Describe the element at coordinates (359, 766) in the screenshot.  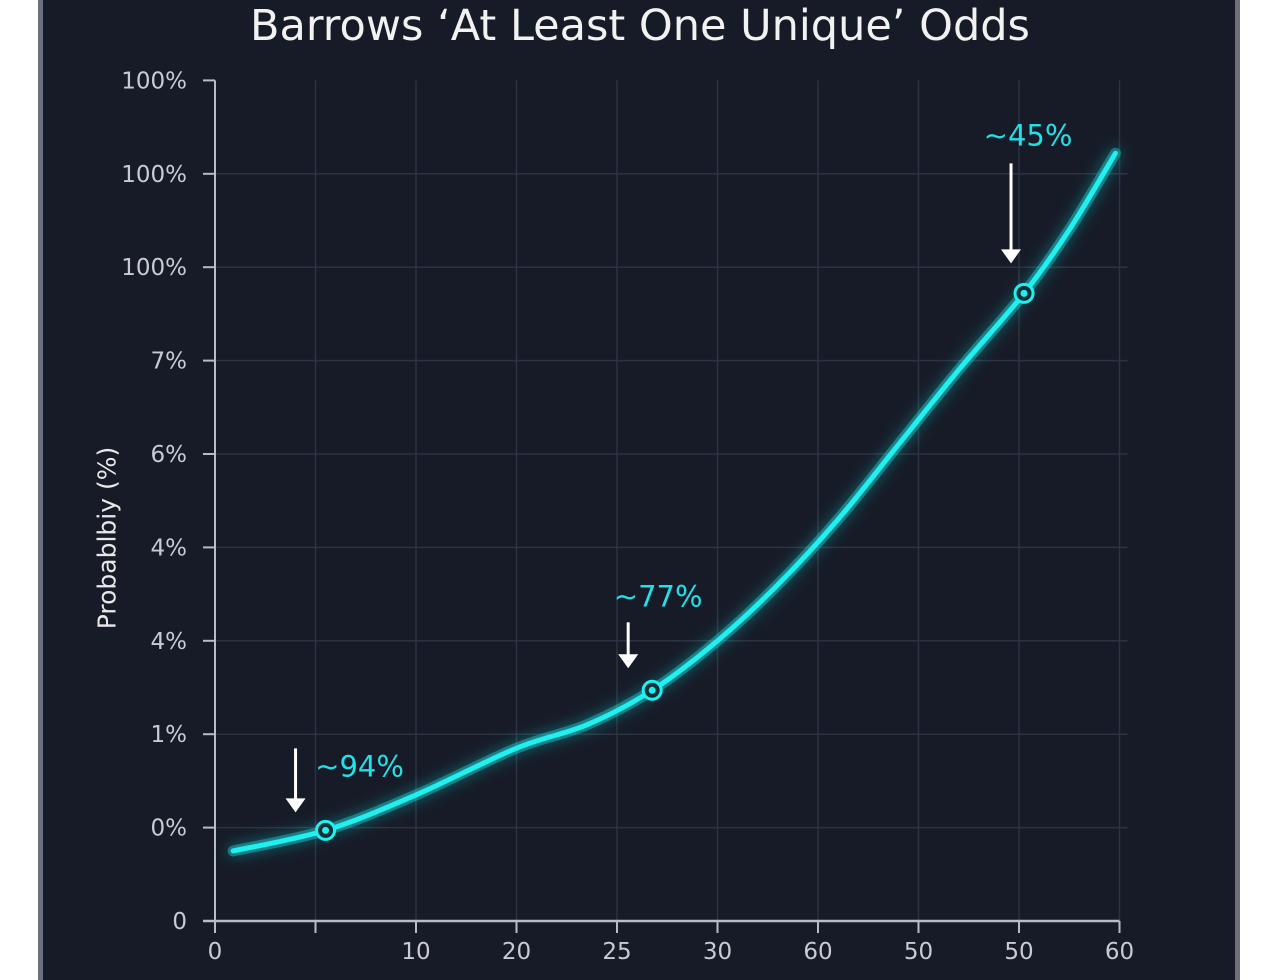
I see `annotation-label: ~94%` at that location.